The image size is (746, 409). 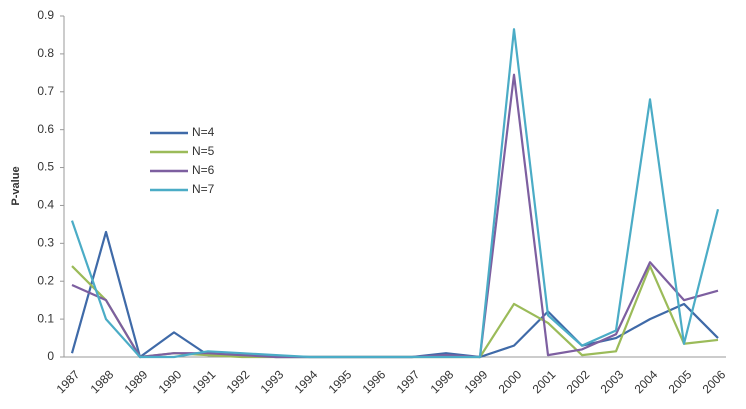 What do you see at coordinates (204, 381) in the screenshot?
I see `x-tick-label: 1991` at bounding box center [204, 381].